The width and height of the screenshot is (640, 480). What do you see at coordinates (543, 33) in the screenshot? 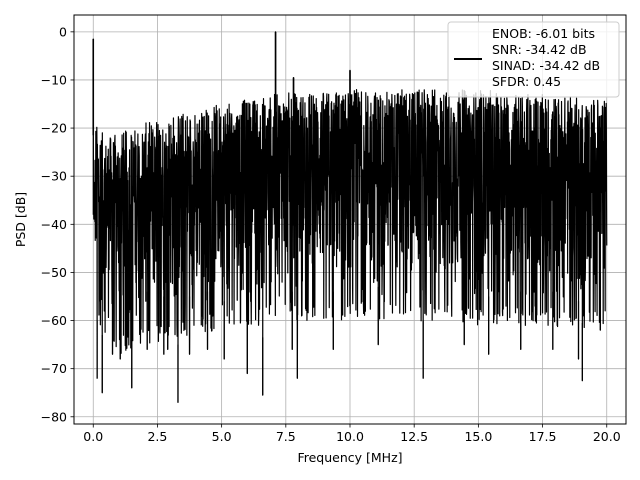
I see `legend-label-enob: ENOB: -6.01 bits` at bounding box center [543, 33].